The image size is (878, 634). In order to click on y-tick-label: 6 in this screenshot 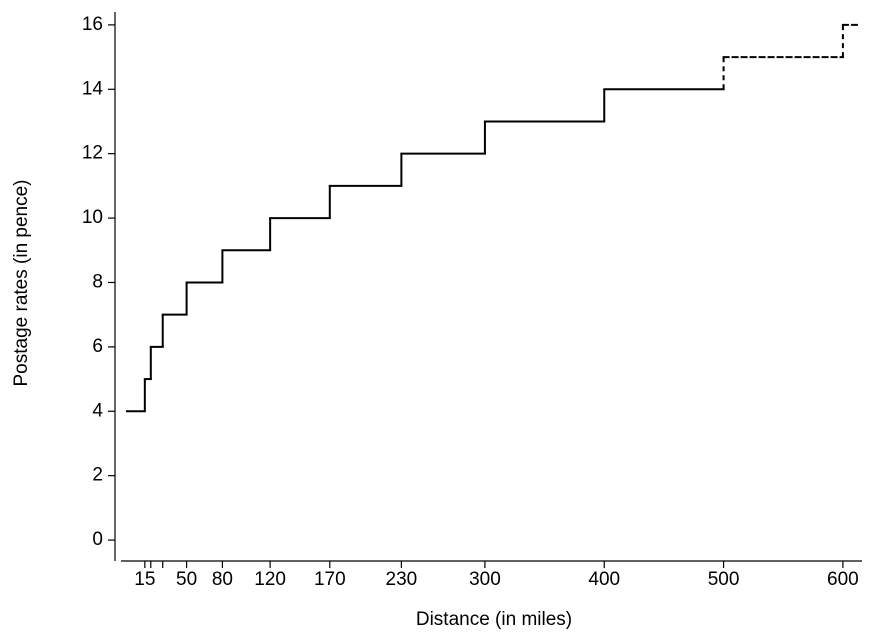, I will do `click(97, 346)`.